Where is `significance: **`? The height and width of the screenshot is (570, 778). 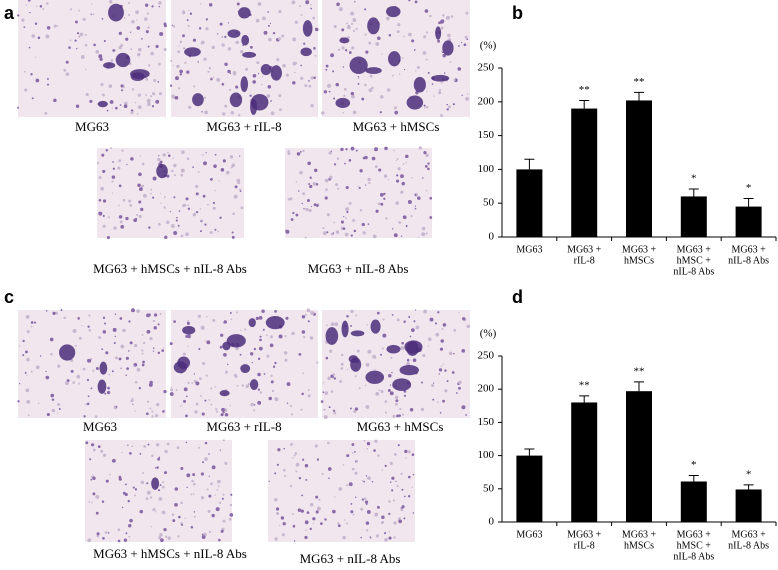 significance: ** is located at coordinates (584, 385).